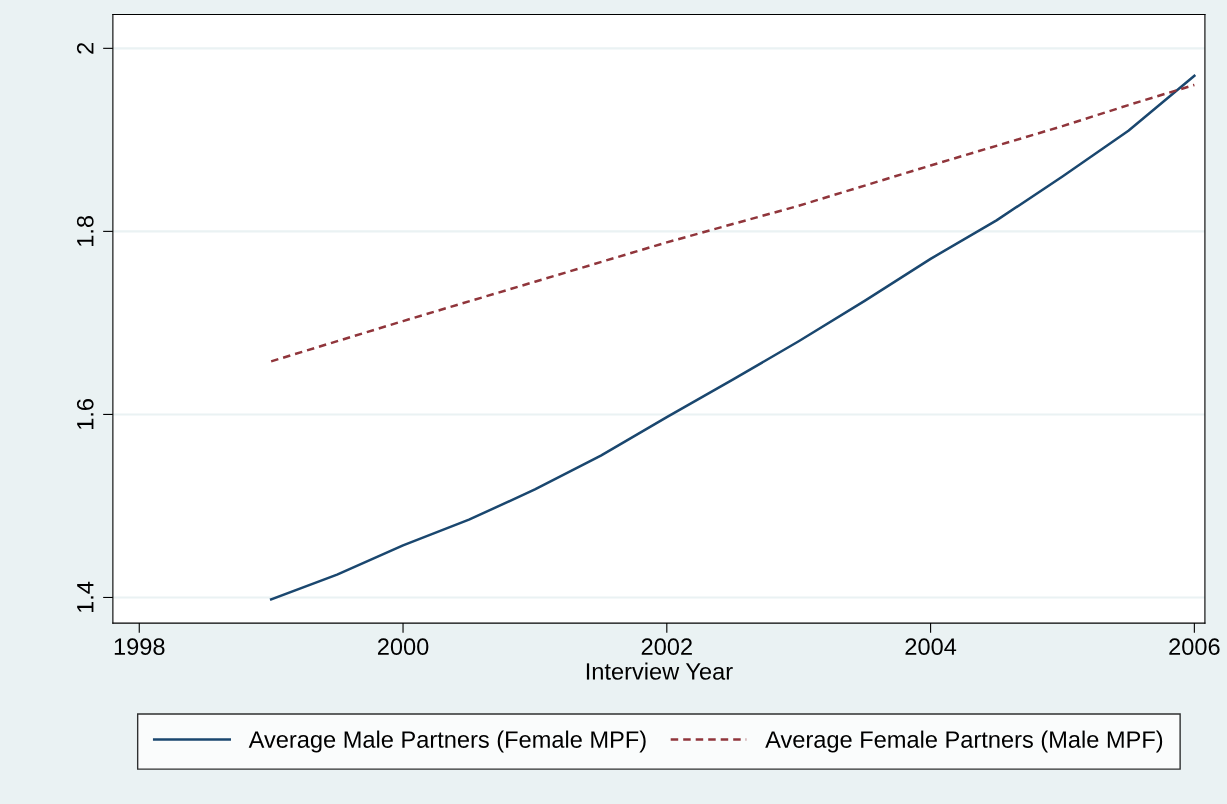 Image resolution: width=1227 pixels, height=804 pixels. What do you see at coordinates (403, 647) in the screenshot?
I see `x-tick-label: 2000` at bounding box center [403, 647].